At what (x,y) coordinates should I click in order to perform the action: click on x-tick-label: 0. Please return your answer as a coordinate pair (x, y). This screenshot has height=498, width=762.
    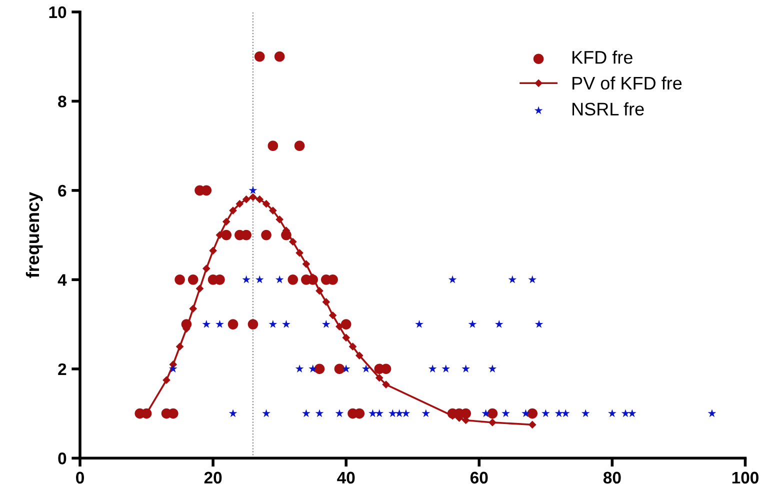
    Looking at the image, I should click on (80, 478).